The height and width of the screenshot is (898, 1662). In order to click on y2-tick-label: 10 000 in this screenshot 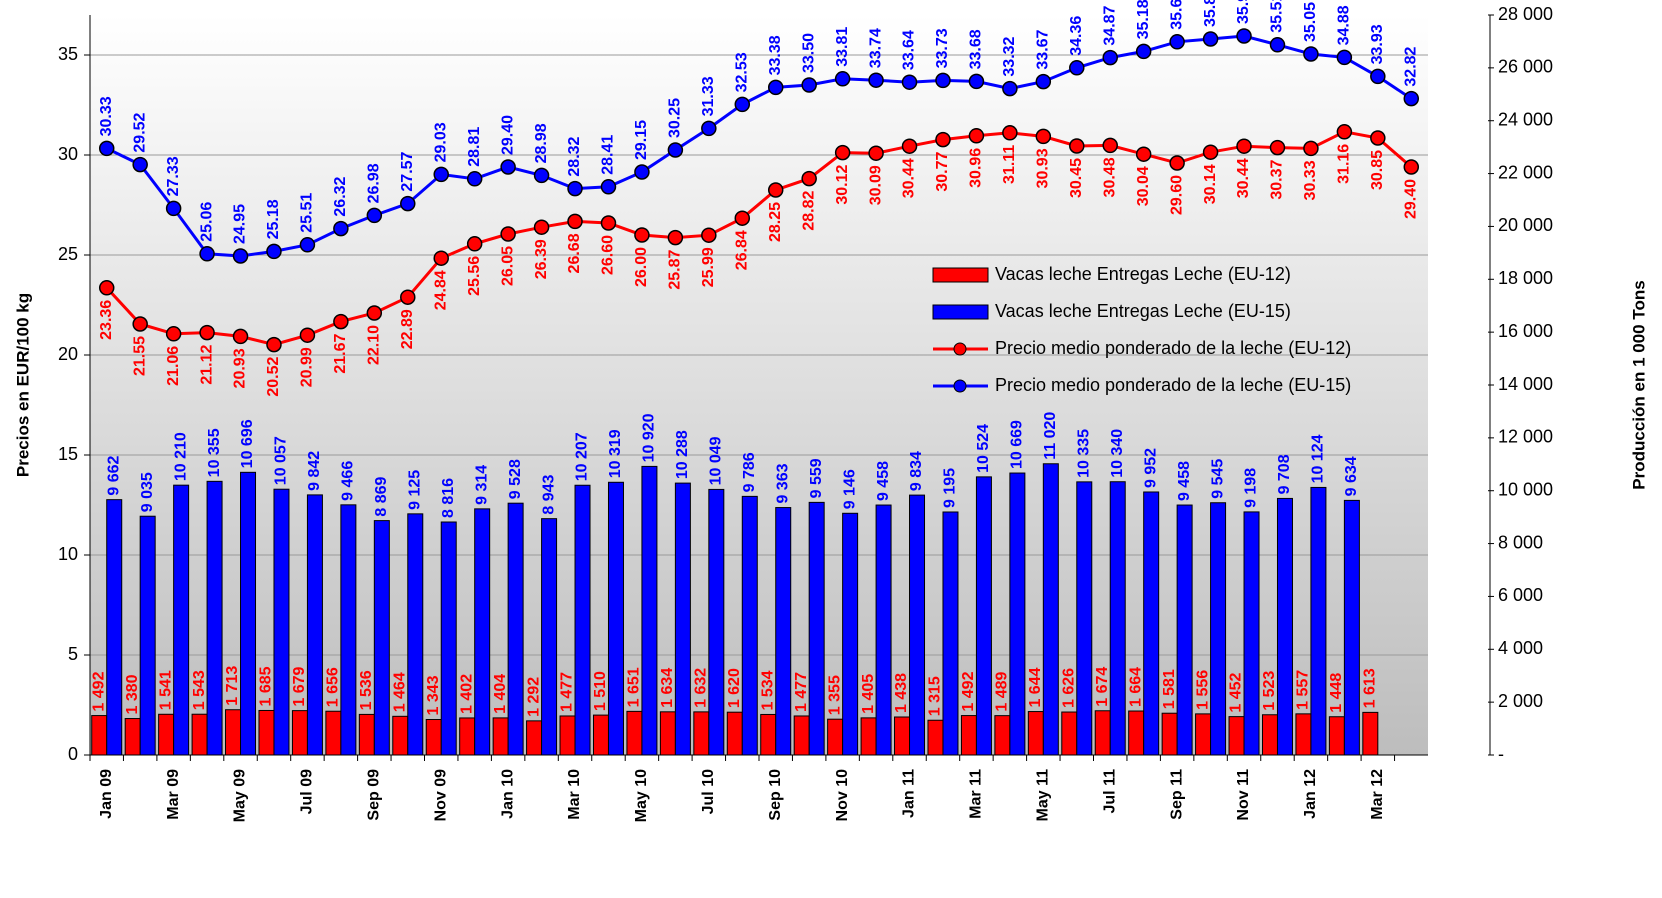, I will do `click(1525, 489)`.